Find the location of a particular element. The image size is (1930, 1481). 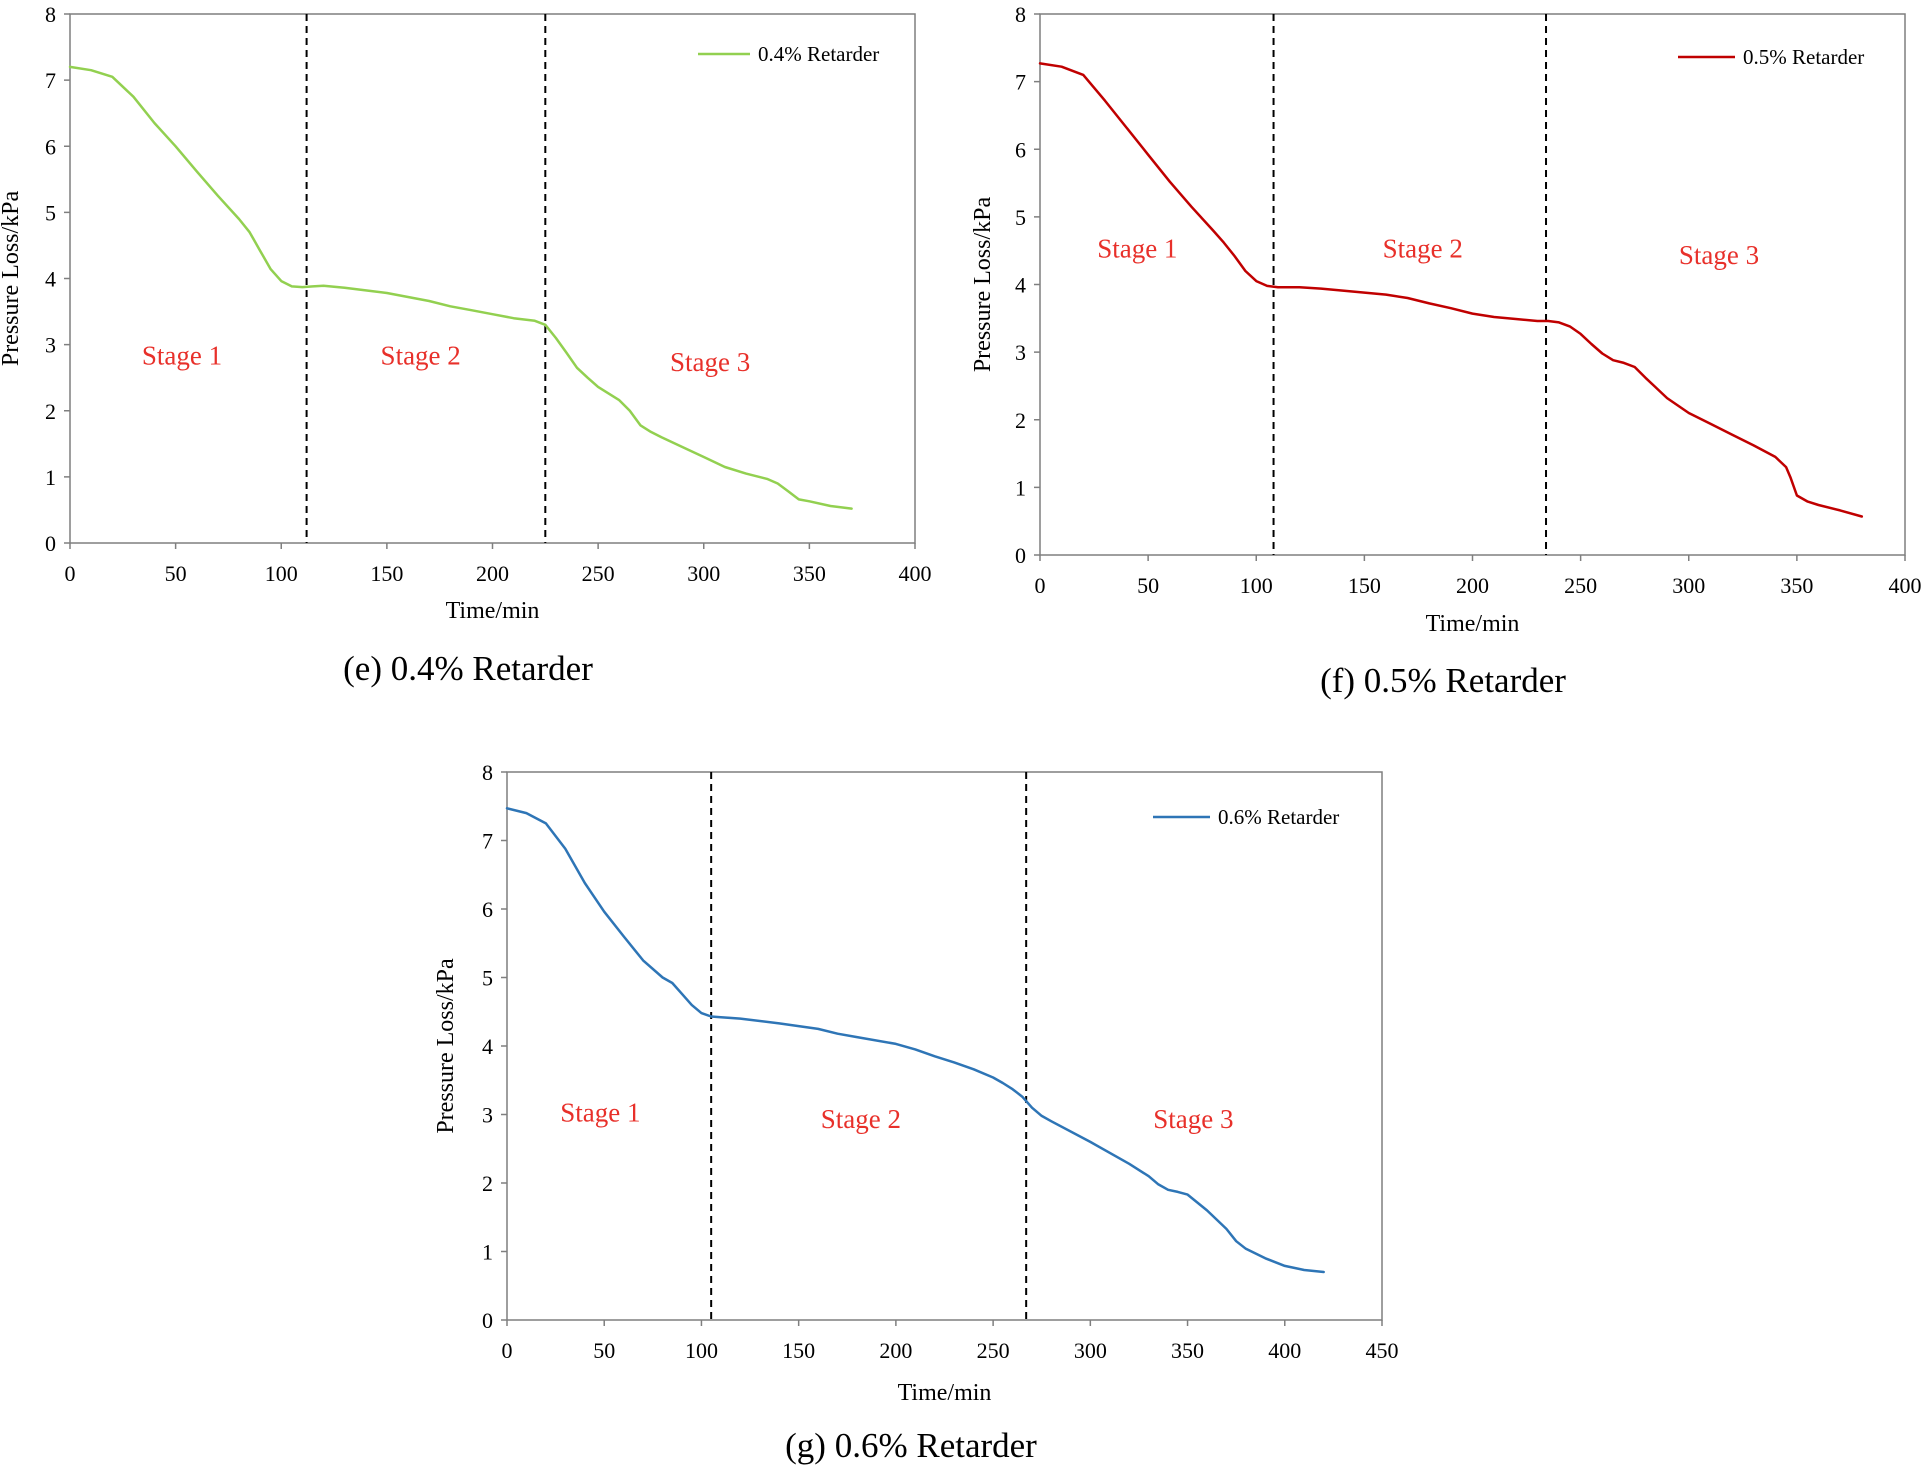

x-tick-label: 450 is located at coordinates (1382, 1350).